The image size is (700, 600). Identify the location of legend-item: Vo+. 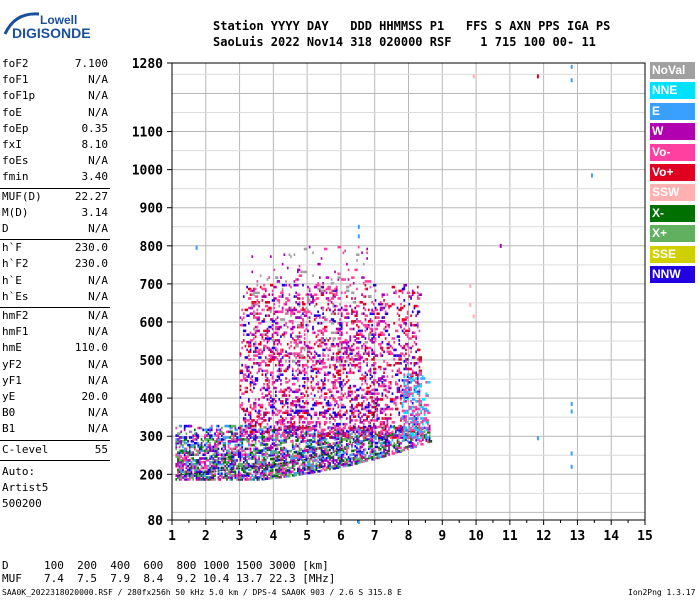
(672, 172).